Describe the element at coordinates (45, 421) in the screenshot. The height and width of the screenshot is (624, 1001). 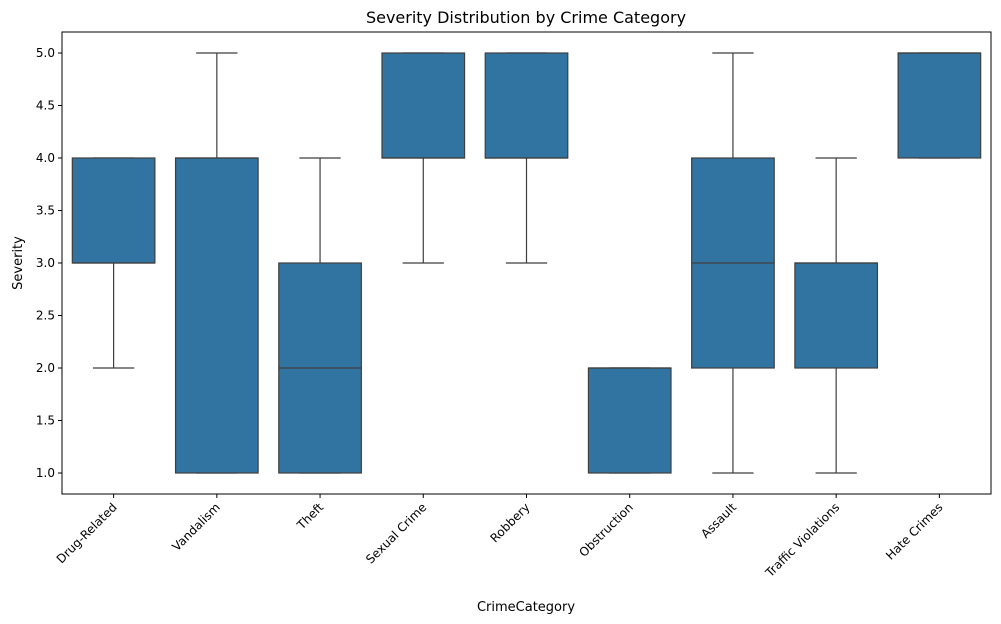
I see `y-tick-label: 1.5` at that location.